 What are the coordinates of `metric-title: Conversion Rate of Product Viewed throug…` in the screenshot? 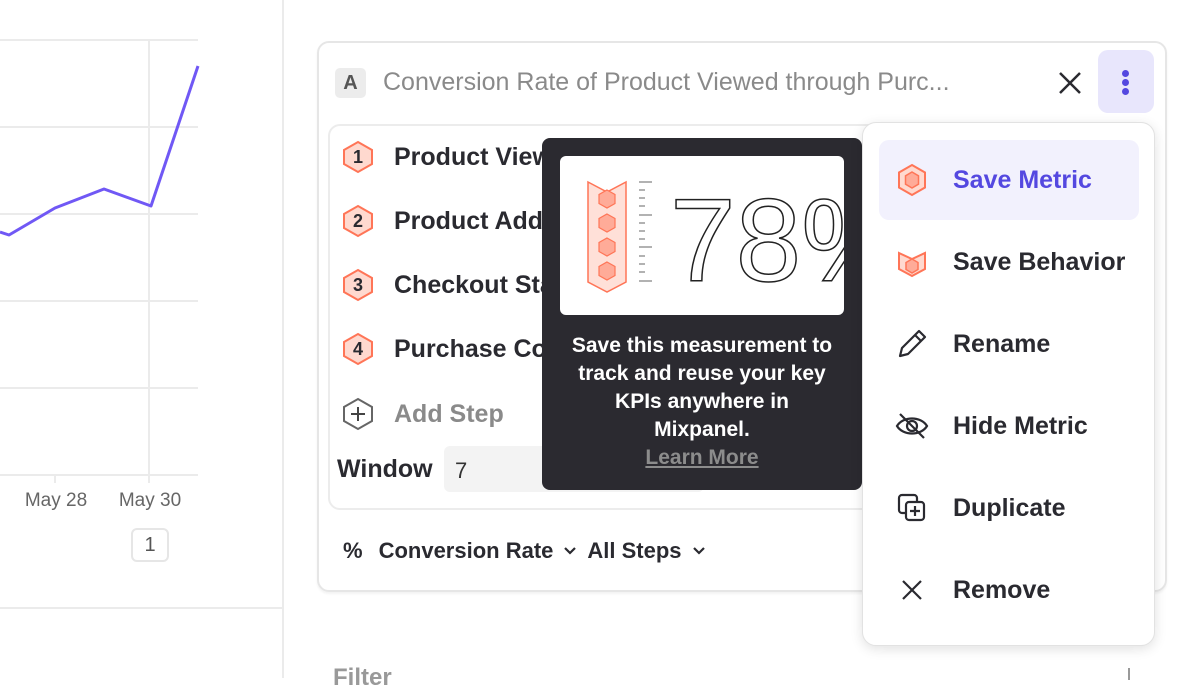 It's located at (666, 82).